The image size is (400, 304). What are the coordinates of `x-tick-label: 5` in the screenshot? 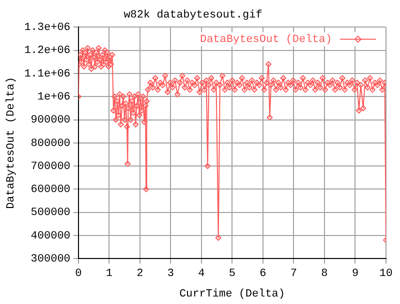 It's located at (232, 274).